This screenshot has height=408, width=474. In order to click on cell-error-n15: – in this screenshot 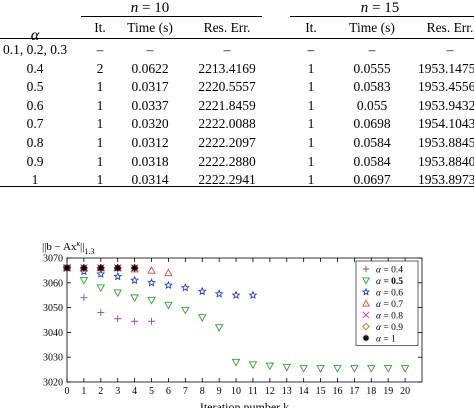, I will do `click(450, 49)`.